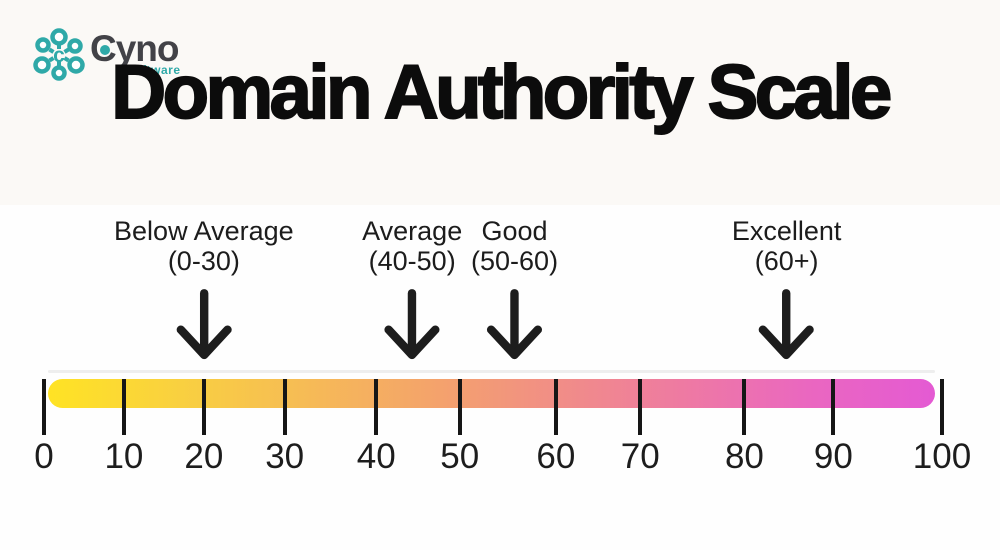  What do you see at coordinates (412, 261) in the screenshot?
I see `category-range: (40-50)` at bounding box center [412, 261].